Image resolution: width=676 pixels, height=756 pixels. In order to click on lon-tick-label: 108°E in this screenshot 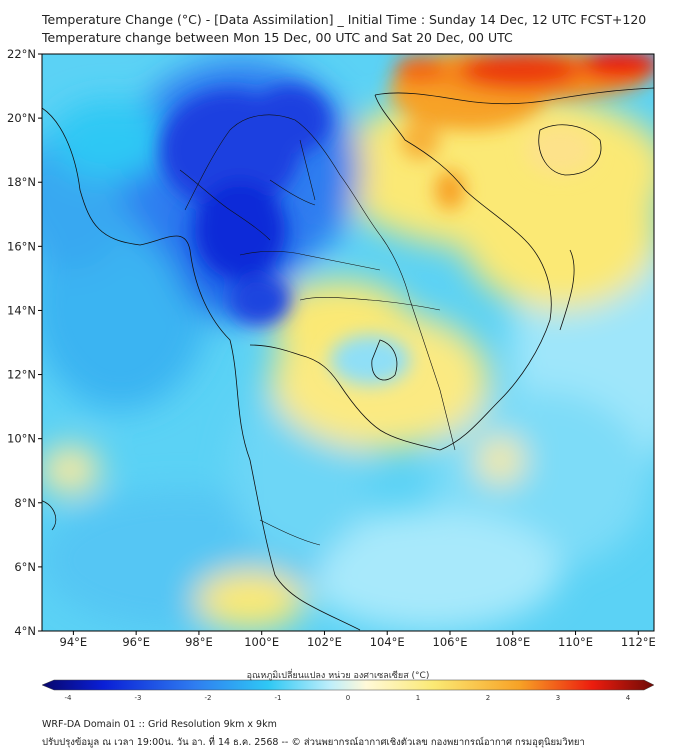, I will do `click(512, 642)`.